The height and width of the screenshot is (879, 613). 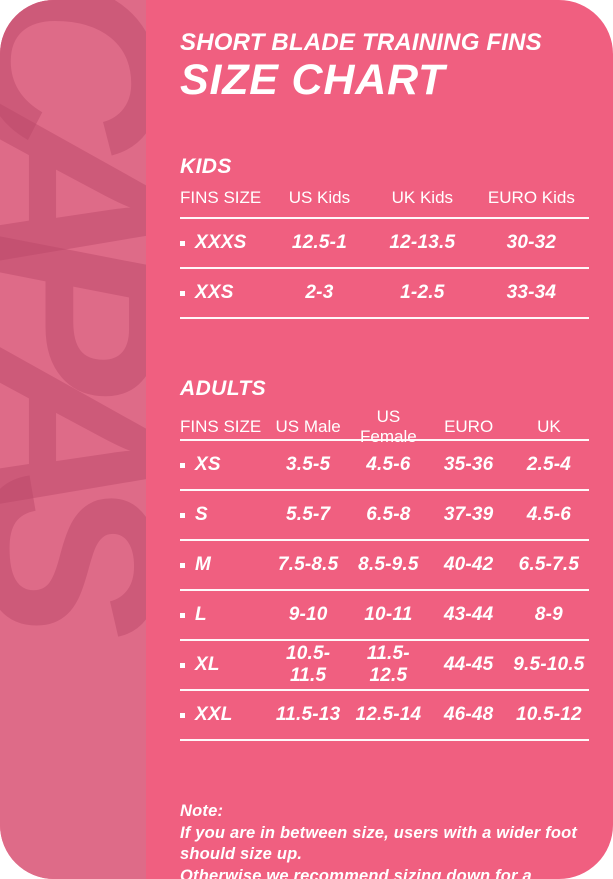 What do you see at coordinates (384, 243) in the screenshot?
I see `table-row: XXXS 12.5-1 12-13.5 30-32` at bounding box center [384, 243].